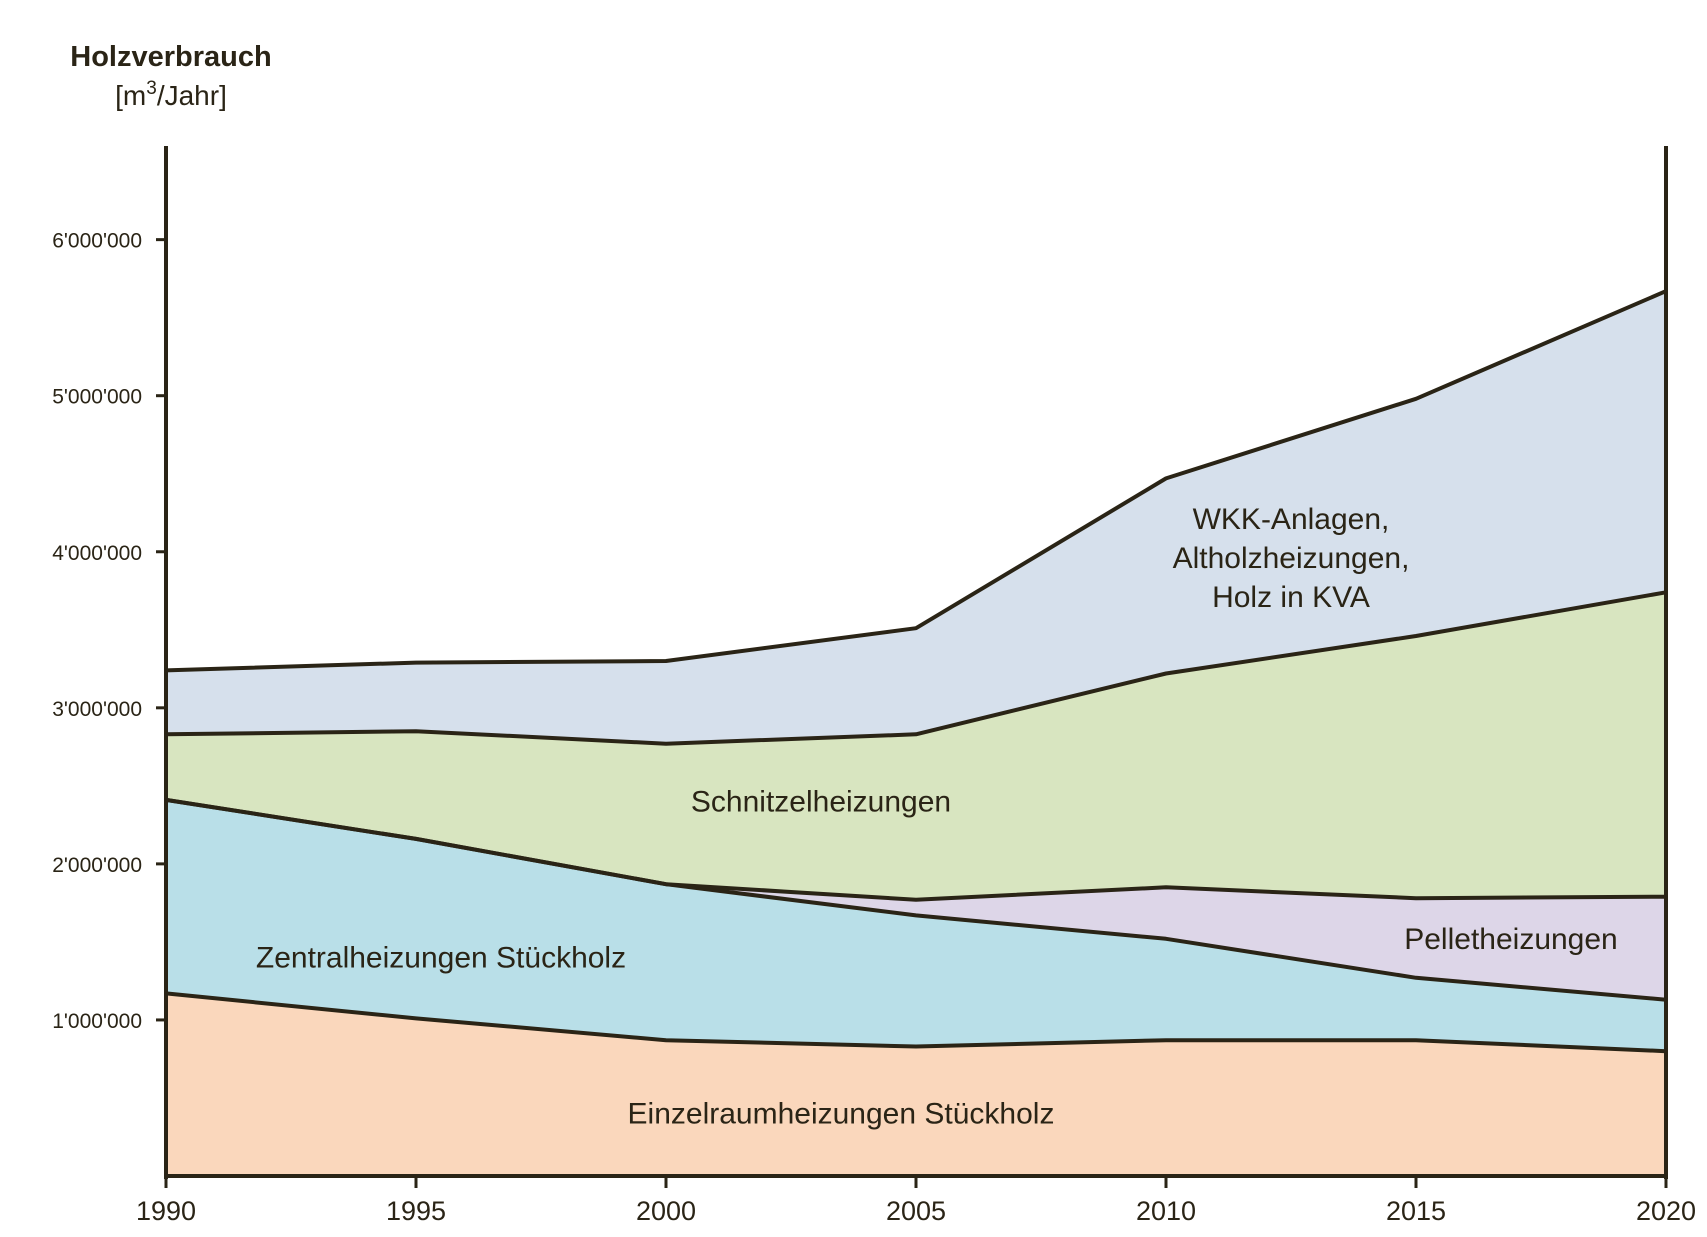 The height and width of the screenshot is (1237, 1707). Describe the element at coordinates (416, 1211) in the screenshot. I see `x-tick-label: 1995` at that location.